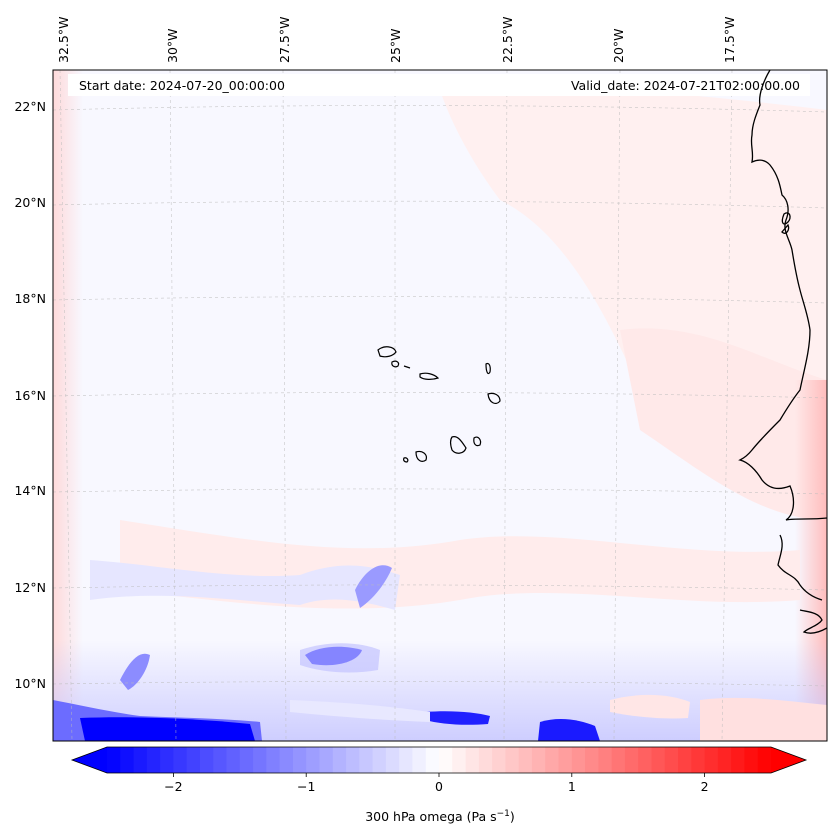 The image size is (837, 839). Describe the element at coordinates (705, 786) in the screenshot. I see `colorbar-tick-label: 2` at that location.